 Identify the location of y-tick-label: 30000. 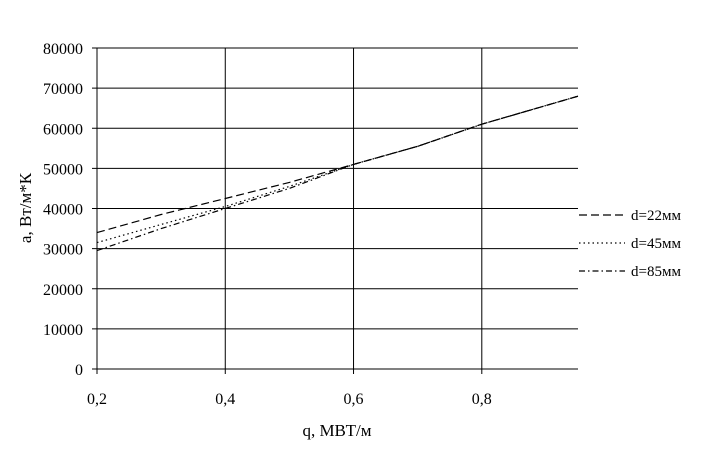
(63, 250).